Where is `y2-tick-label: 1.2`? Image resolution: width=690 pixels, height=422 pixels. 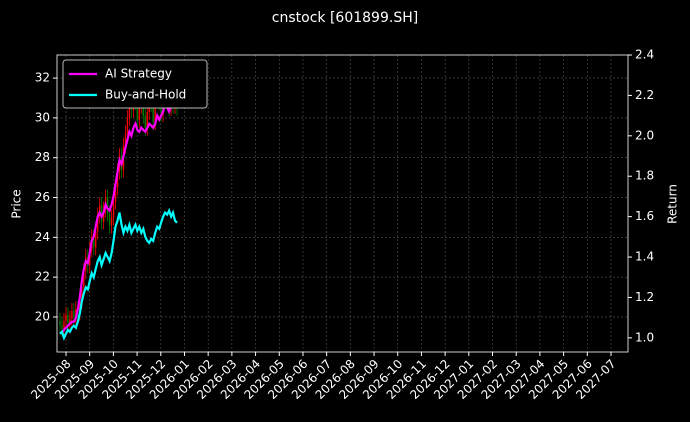 y2-tick-label: 1.2 is located at coordinates (644, 297).